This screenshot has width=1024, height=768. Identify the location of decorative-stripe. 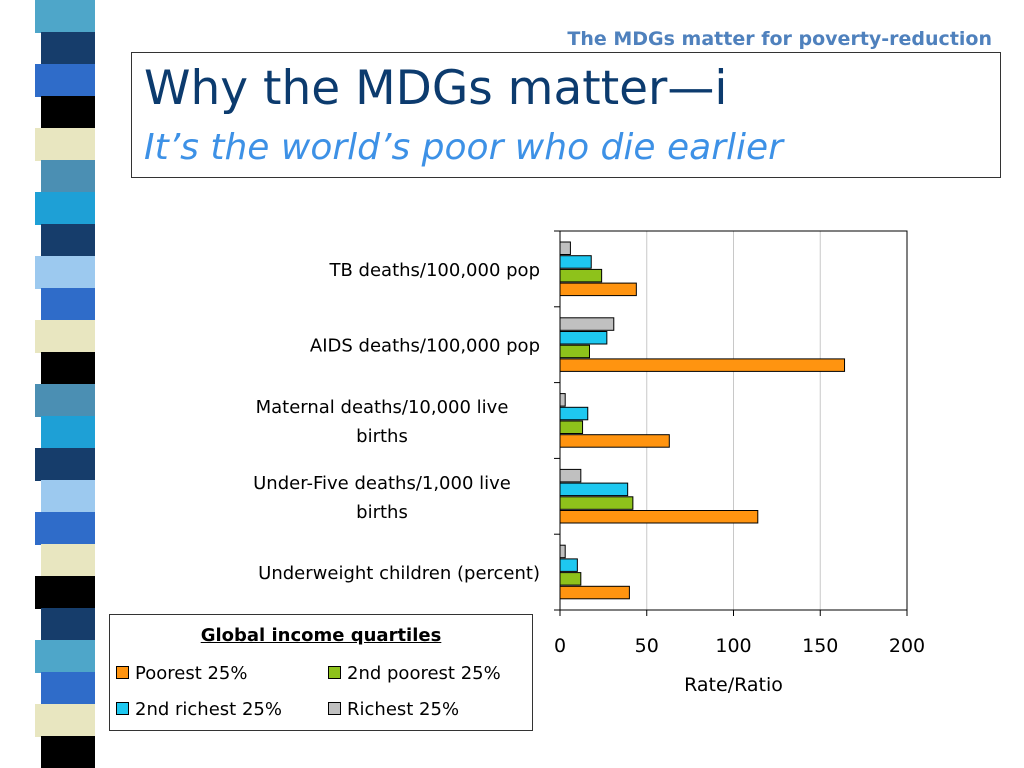
(69, 384).